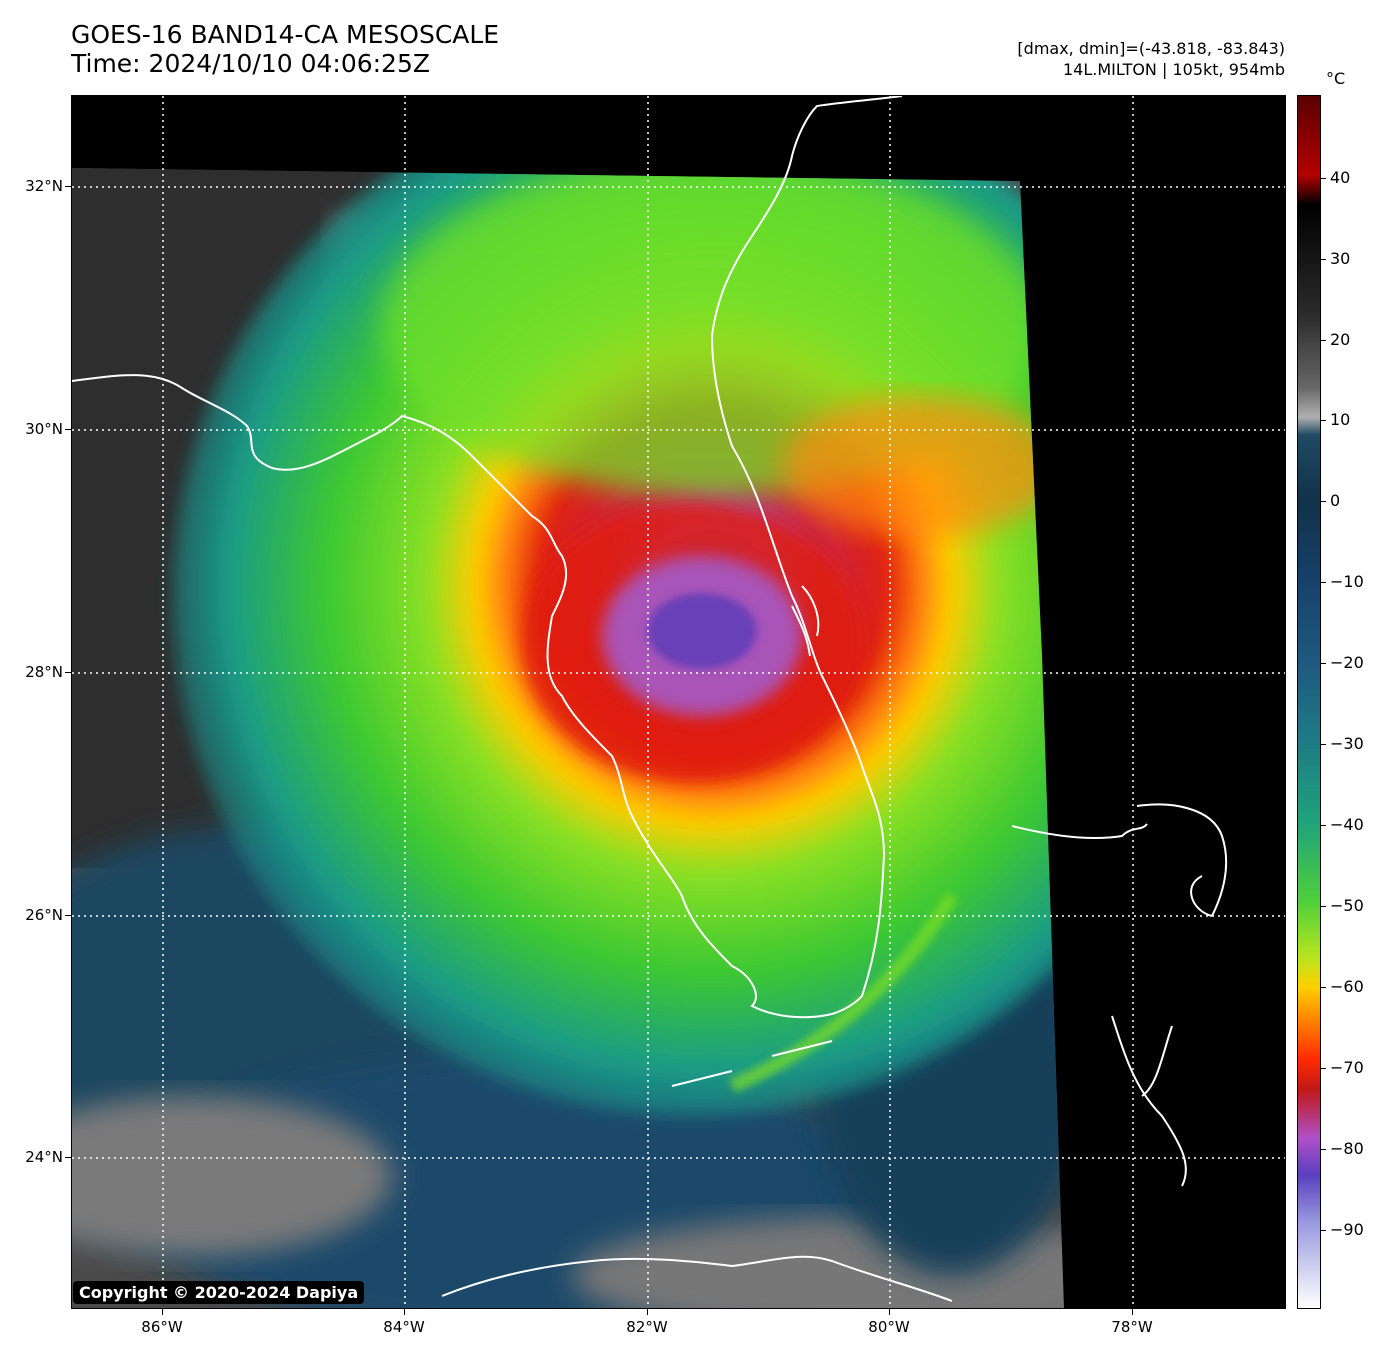 The height and width of the screenshot is (1359, 1390). What do you see at coordinates (219, 1292) in the screenshot?
I see `copyright-badge: Copyright © 2020-2024 Dapiya` at bounding box center [219, 1292].